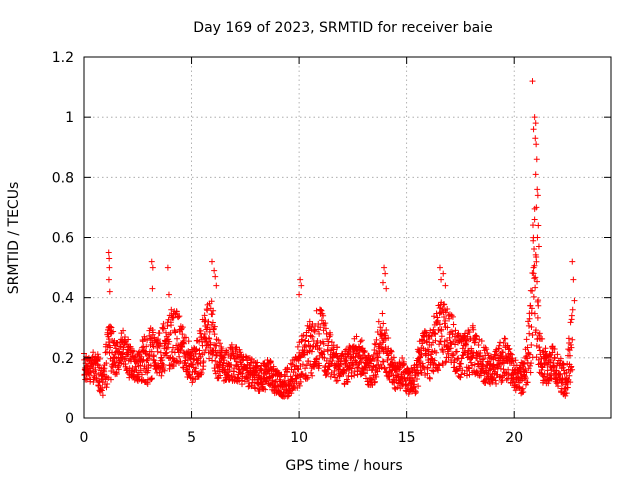 The image size is (640, 480). Describe the element at coordinates (63, 239) in the screenshot. I see `y-tick-label: 0.6` at that location.